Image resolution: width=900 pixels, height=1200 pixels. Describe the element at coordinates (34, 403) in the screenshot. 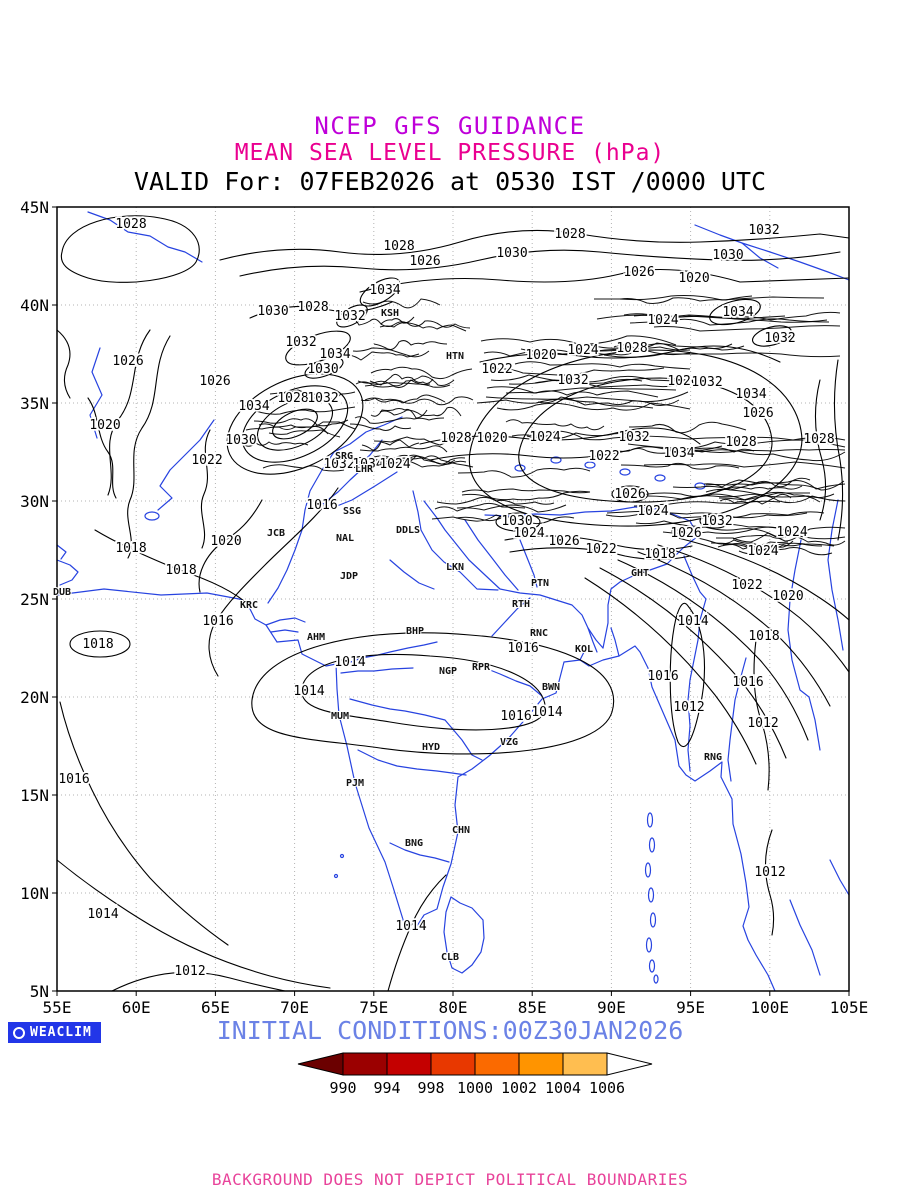

I see `y-axis-label: 35N` at that location.